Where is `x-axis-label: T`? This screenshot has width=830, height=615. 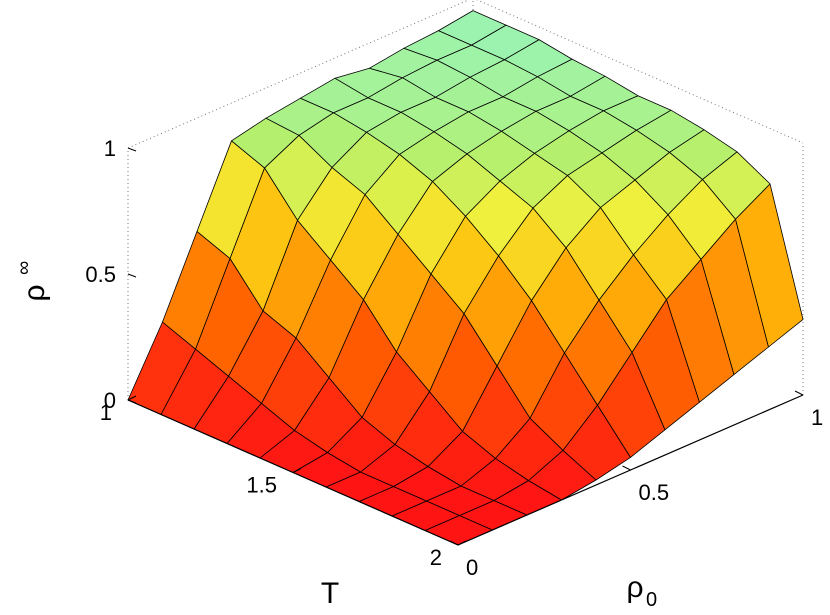
x-axis-label: T is located at coordinates (330, 593).